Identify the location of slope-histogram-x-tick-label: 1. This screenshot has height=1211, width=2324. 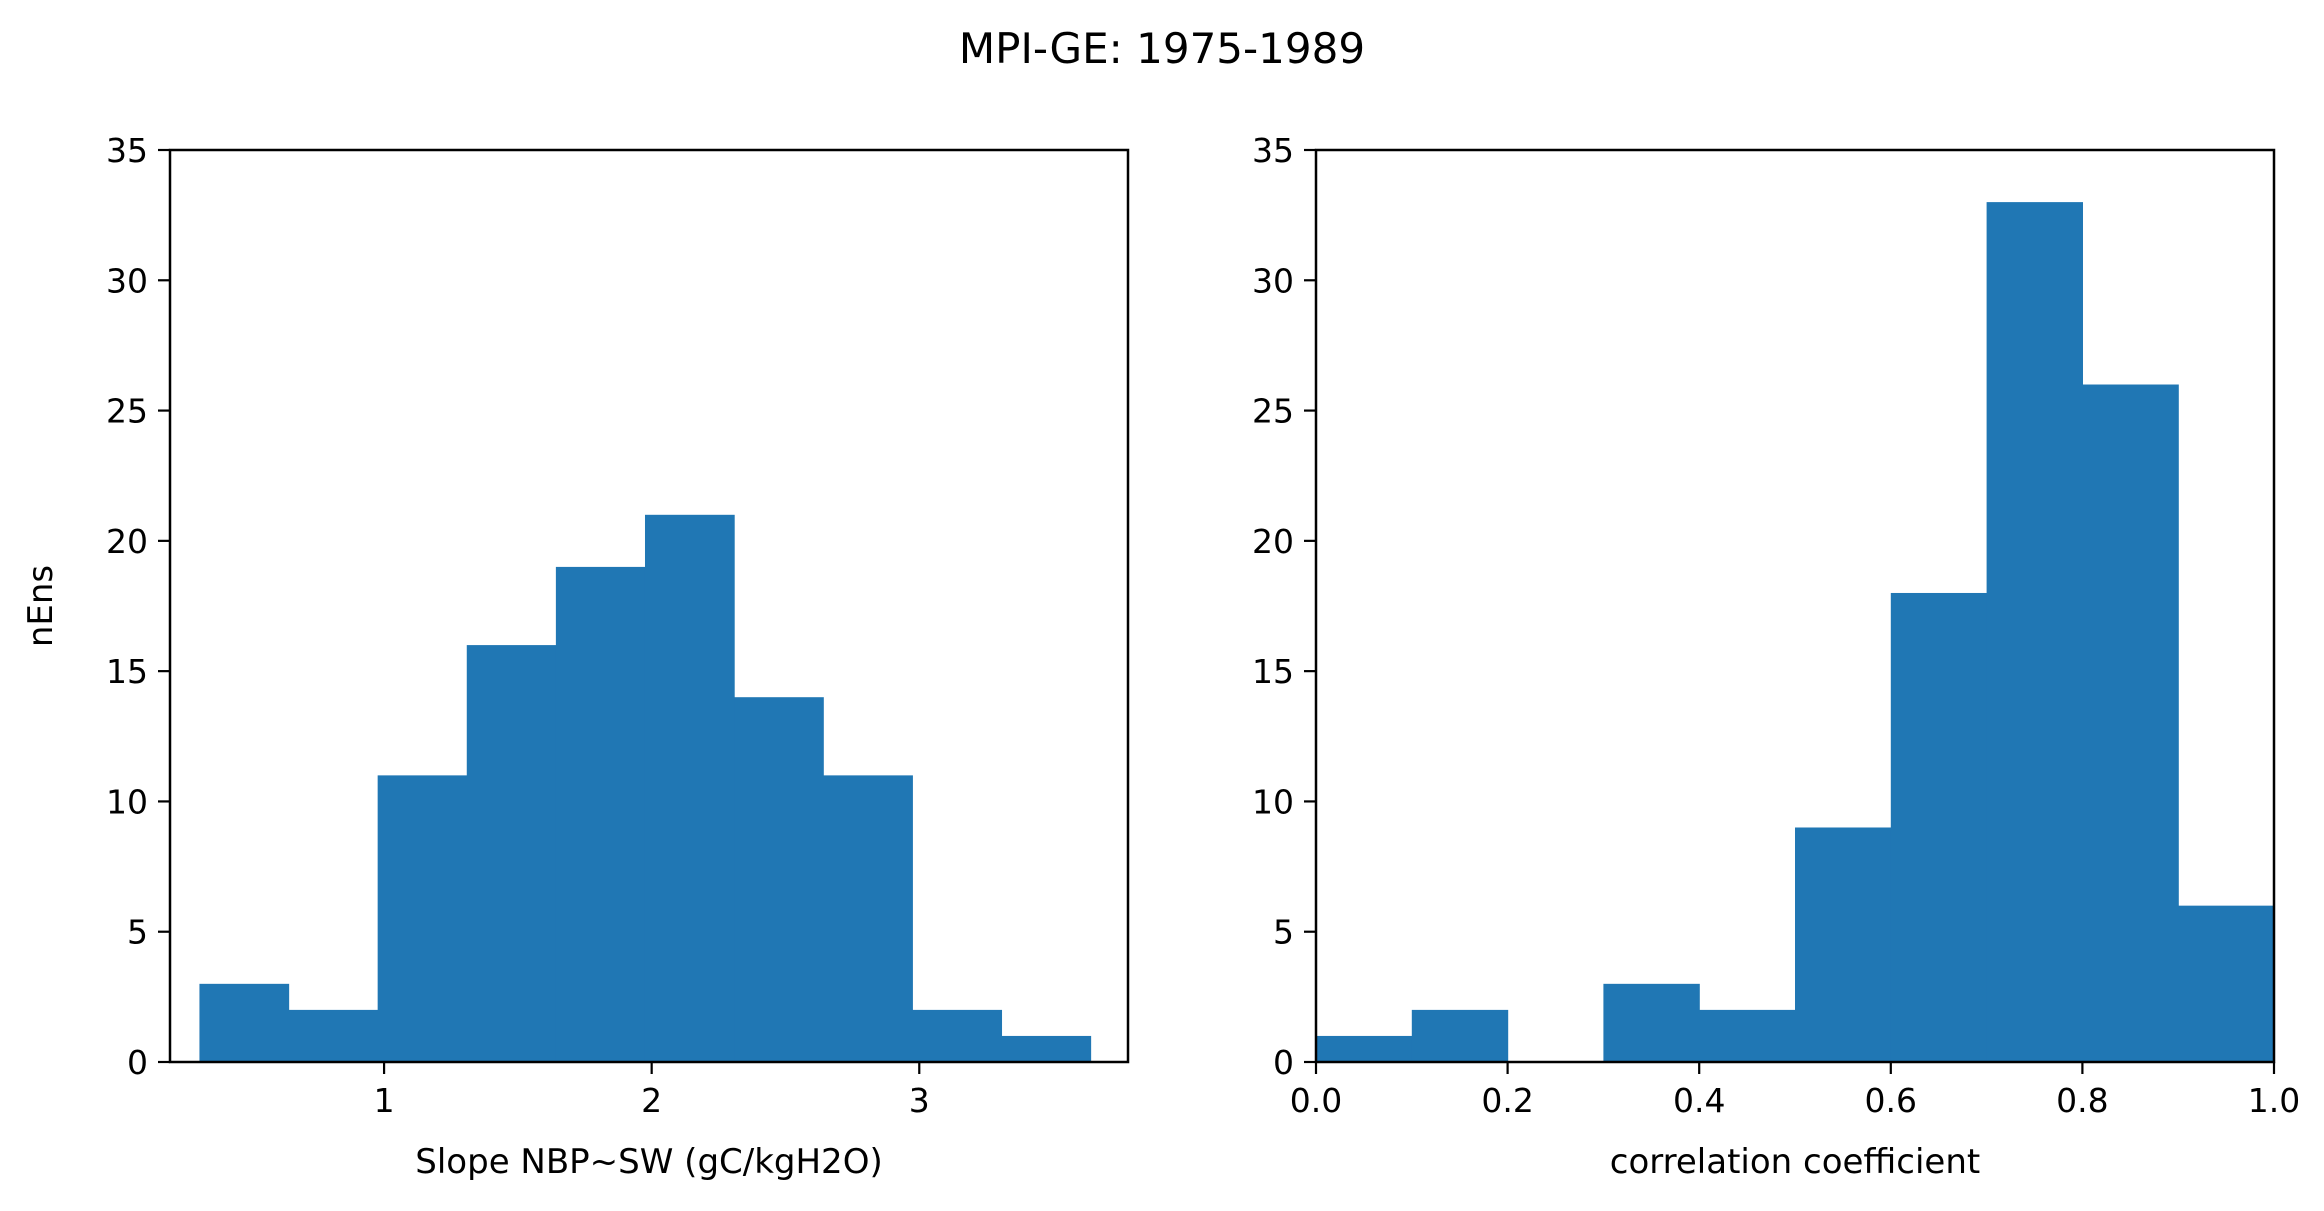
(384, 1100).